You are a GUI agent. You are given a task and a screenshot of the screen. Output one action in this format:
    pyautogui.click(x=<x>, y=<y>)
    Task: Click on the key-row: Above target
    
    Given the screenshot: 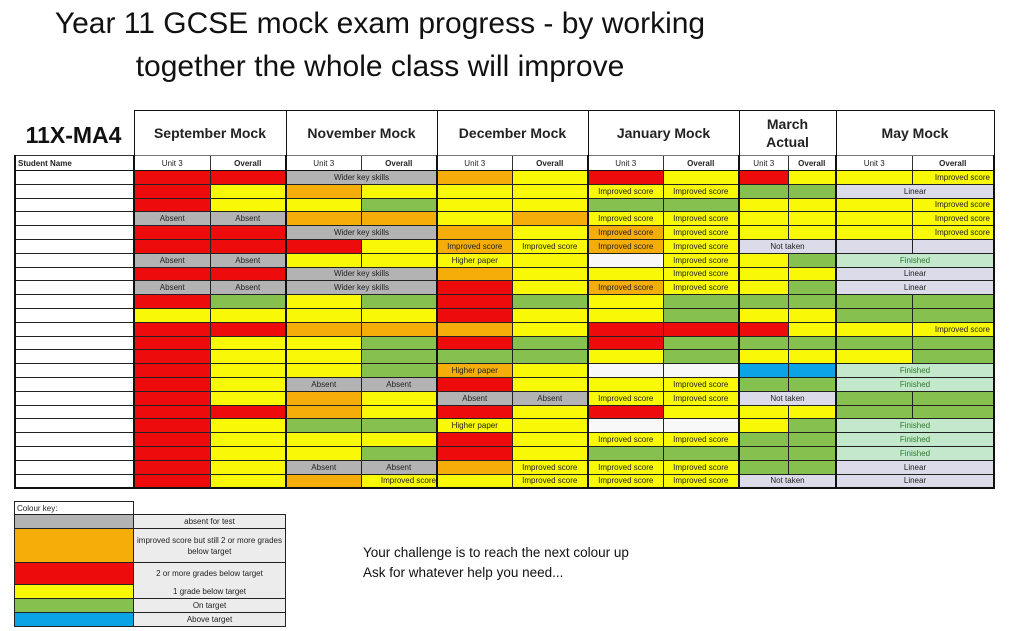 What is the action you would take?
    pyautogui.click(x=150, y=619)
    